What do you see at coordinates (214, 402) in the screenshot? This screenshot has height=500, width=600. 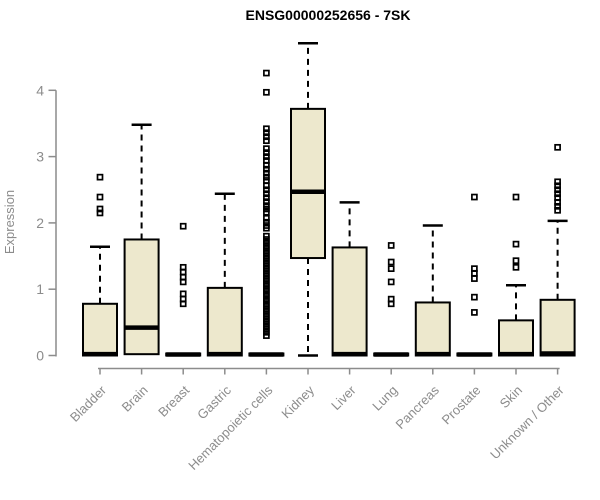 I see `x-tick-label-gastric: Gastric` at bounding box center [214, 402].